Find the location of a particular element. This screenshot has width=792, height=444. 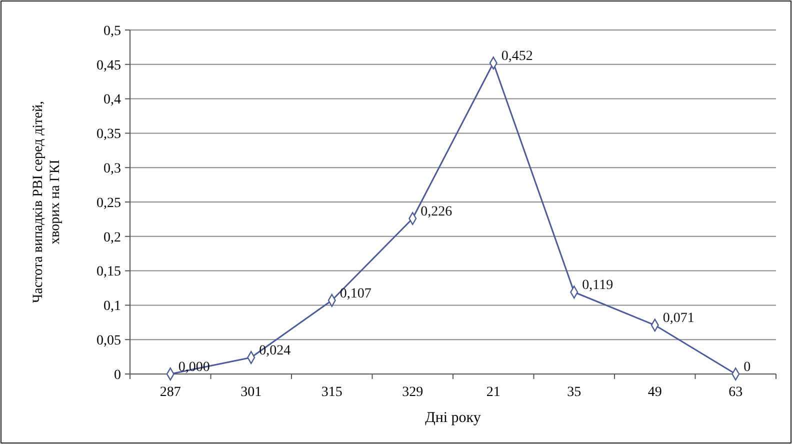

data-label: 0,226 is located at coordinates (436, 212).